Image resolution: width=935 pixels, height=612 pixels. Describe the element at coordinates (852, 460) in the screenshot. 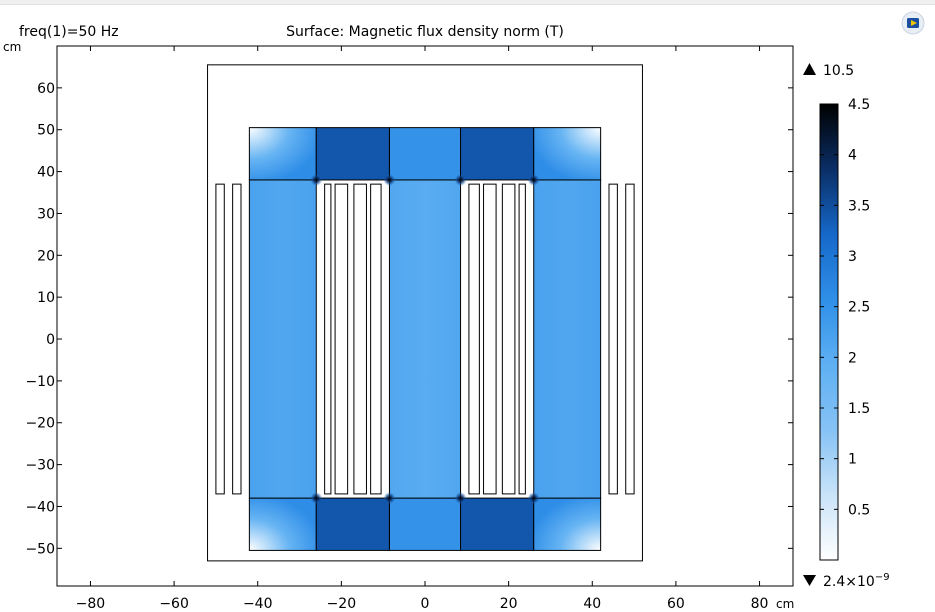

I see `colorbar-tick-label: 1` at that location.